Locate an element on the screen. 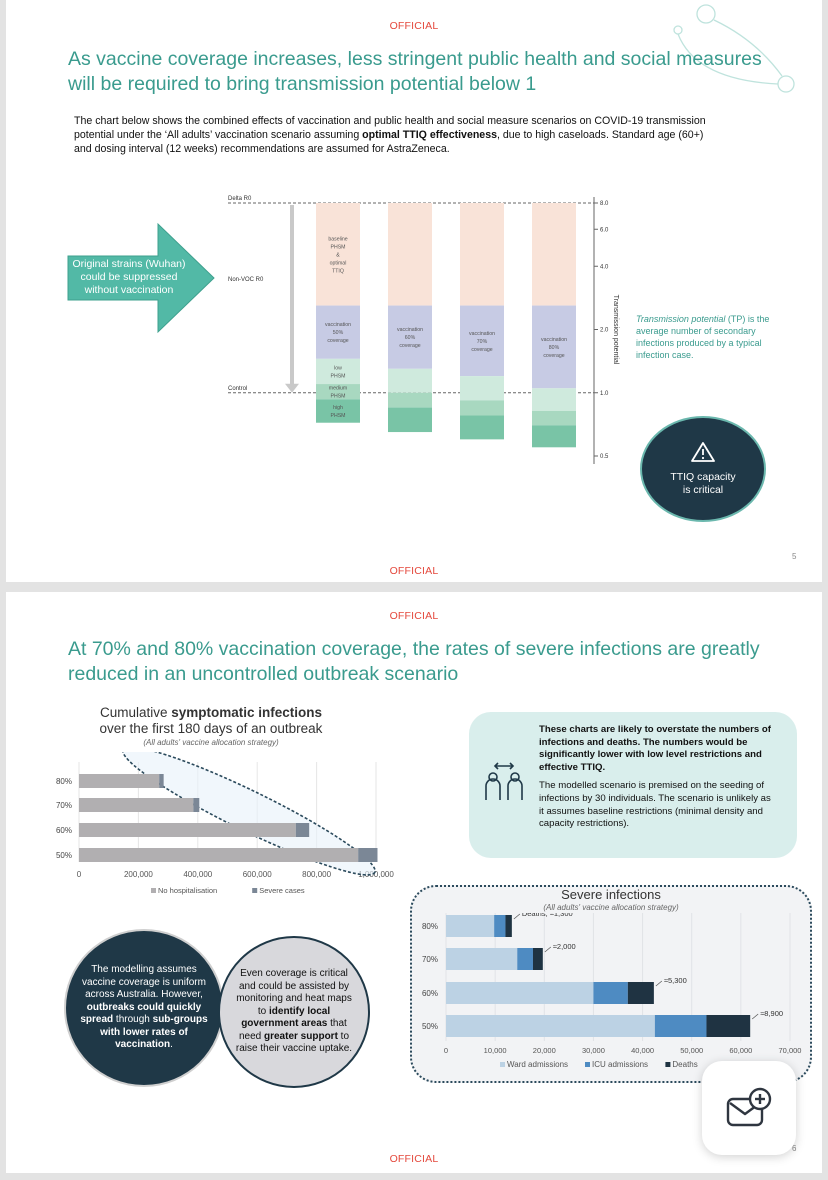 Image resolution: width=828 pixels, height=1180 pixels. suppression-arrow-head is located at coordinates (292, 388).